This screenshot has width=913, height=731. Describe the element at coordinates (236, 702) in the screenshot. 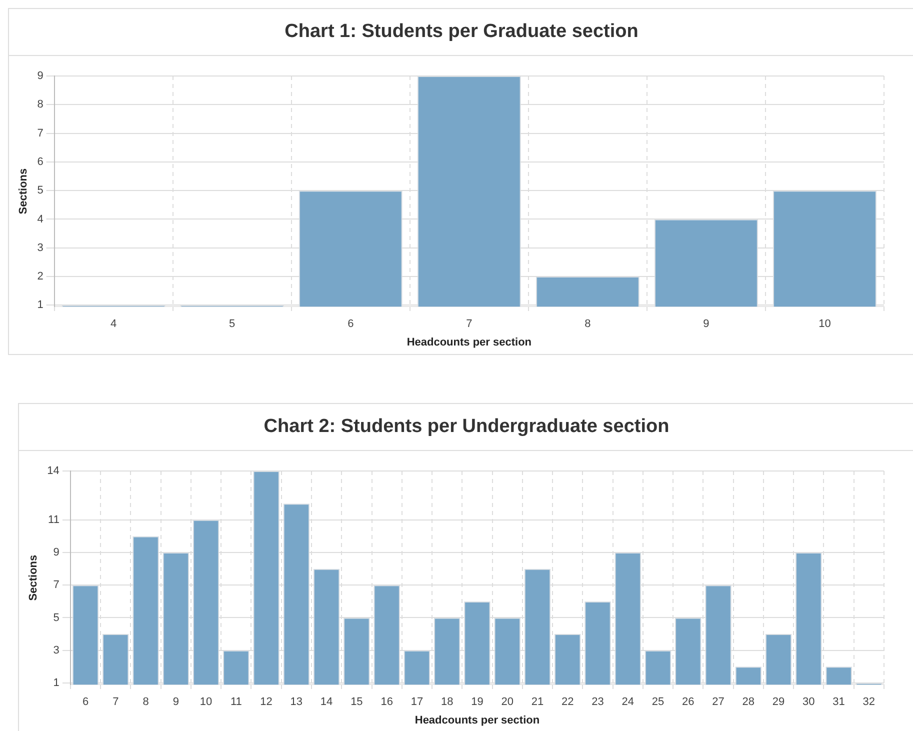

I see `x-tick-label: 11` at that location.